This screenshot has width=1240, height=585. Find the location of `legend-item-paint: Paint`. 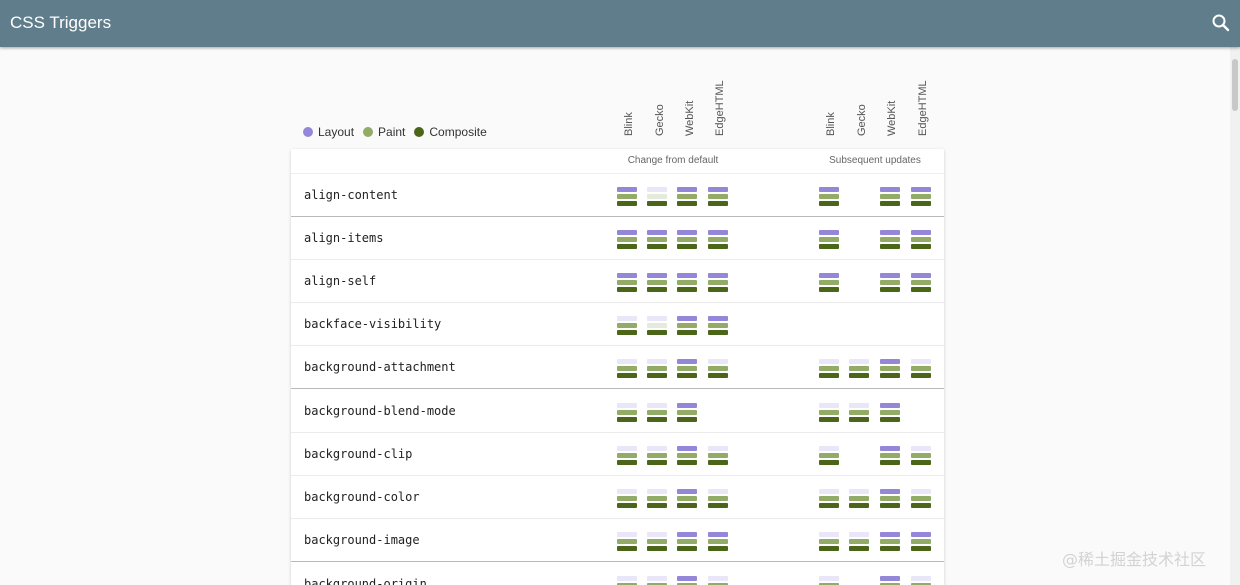

legend-item-paint: Paint is located at coordinates (384, 132).